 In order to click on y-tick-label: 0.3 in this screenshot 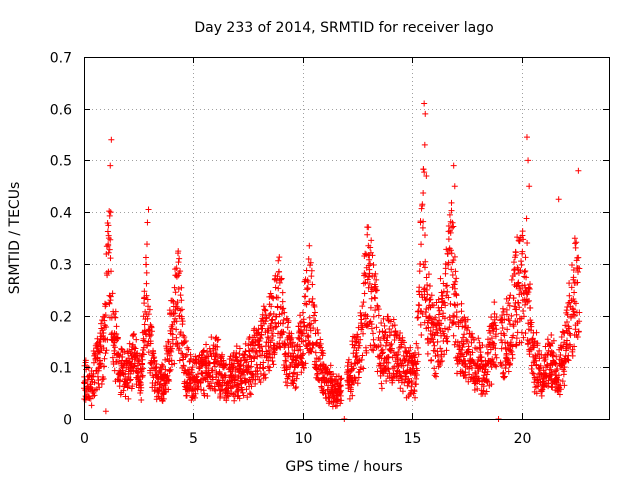, I will do `click(61, 266)`.